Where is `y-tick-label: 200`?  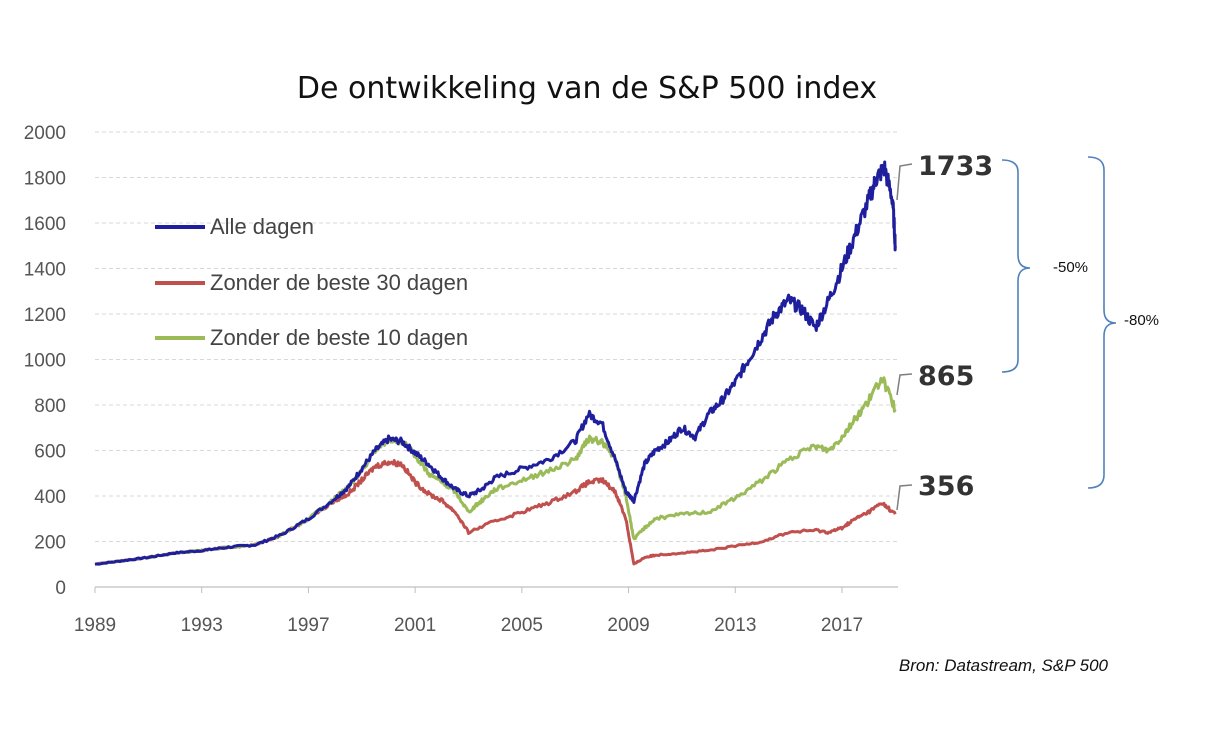 y-tick-label: 200 is located at coordinates (50, 543).